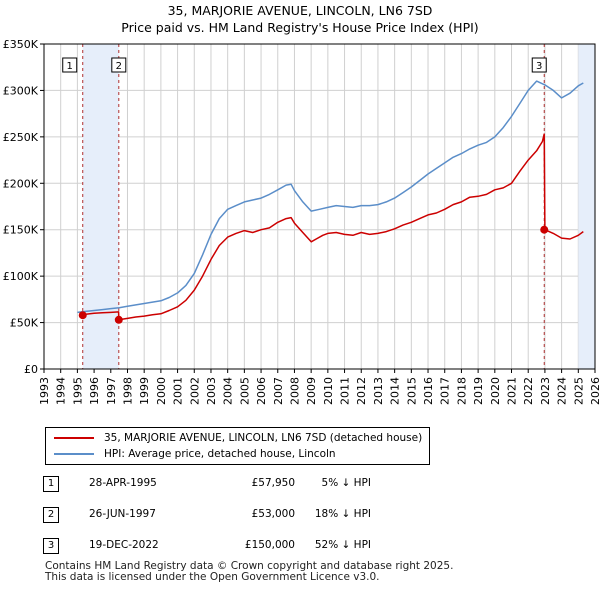  What do you see at coordinates (21, 183) in the screenshot?
I see `y-tick-label: £200K` at bounding box center [21, 183].